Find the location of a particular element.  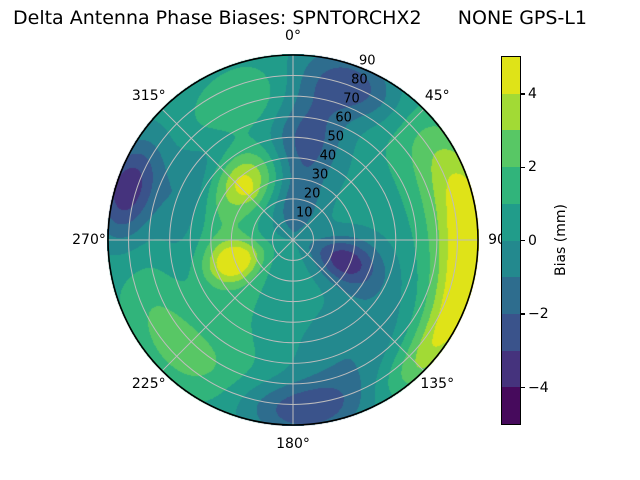

angular-tick-label-225: 225° is located at coordinates (148, 384).